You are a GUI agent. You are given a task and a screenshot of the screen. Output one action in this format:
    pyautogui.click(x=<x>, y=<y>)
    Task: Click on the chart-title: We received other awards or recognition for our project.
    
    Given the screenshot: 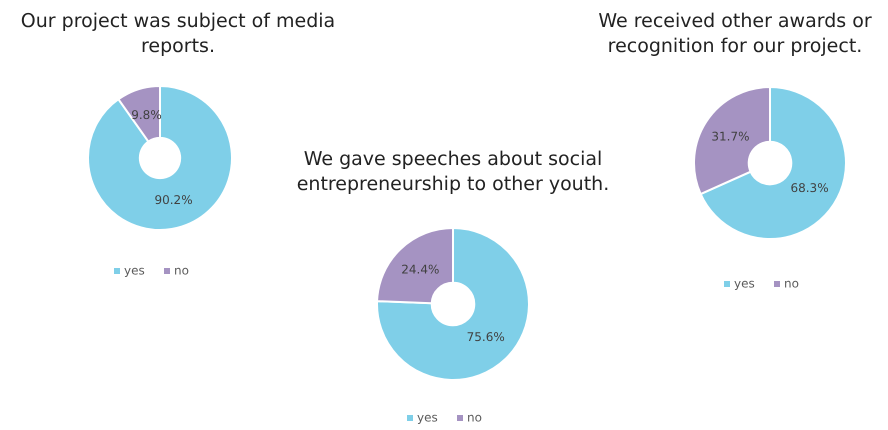 What is the action you would take?
    pyautogui.click(x=735, y=34)
    